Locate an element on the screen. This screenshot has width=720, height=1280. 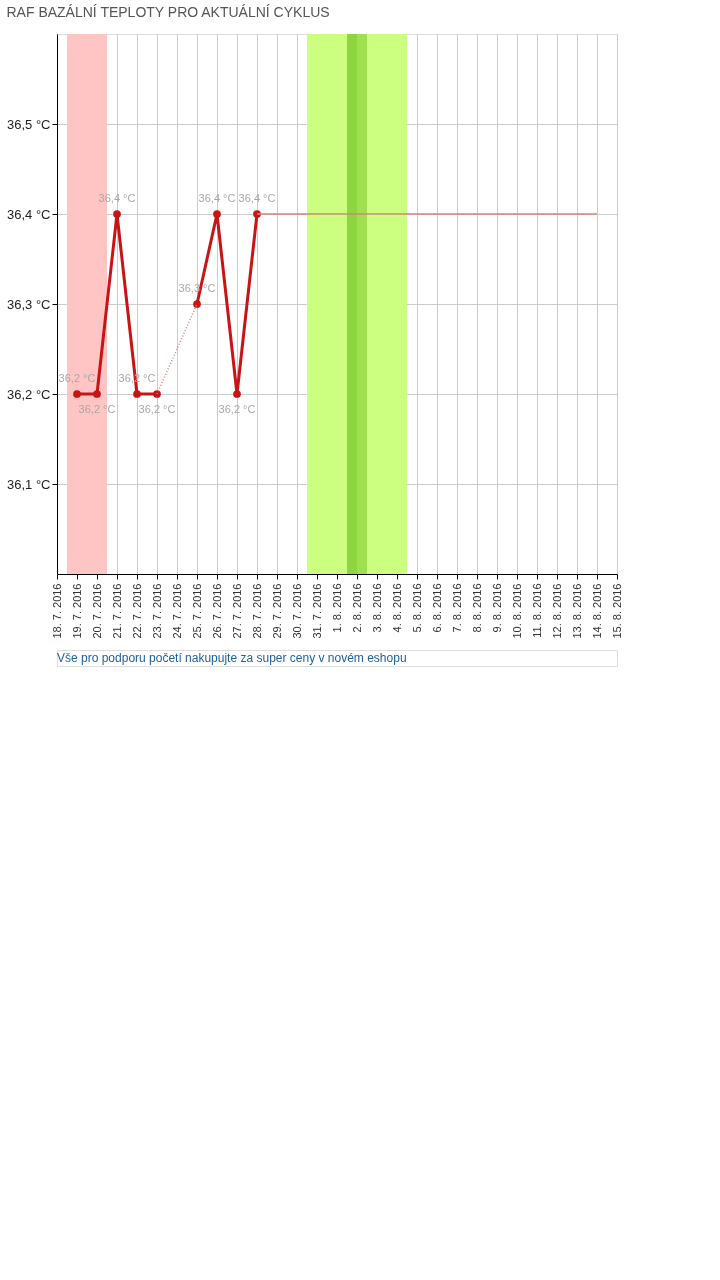
x-tick-label: 3. 8. 2016 is located at coordinates (376, 608).